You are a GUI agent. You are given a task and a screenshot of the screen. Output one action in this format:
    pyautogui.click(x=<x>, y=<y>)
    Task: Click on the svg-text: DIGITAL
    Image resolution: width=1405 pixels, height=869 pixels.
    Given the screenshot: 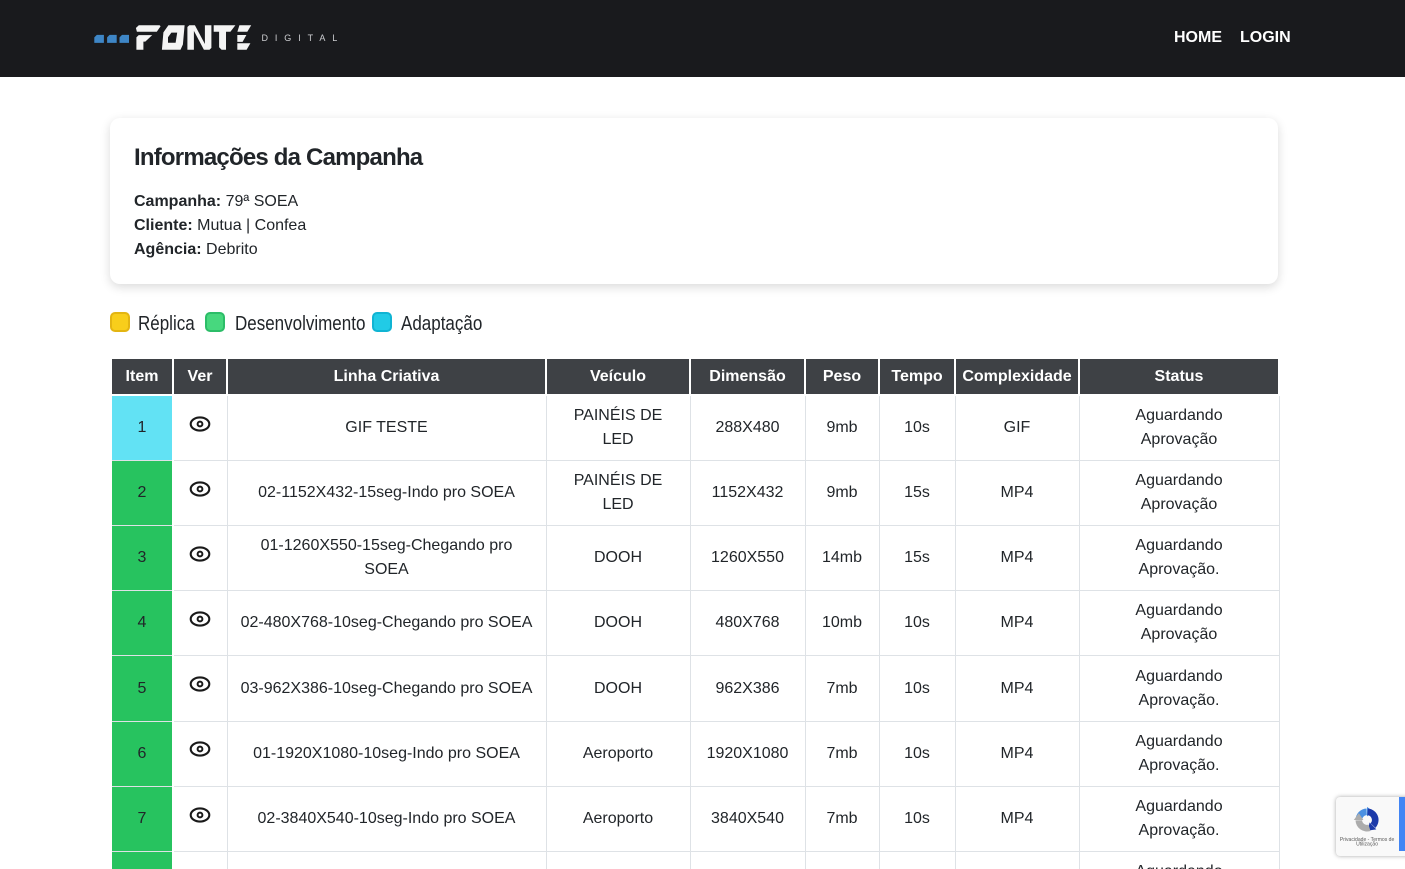 What is the action you would take?
    pyautogui.click(x=303, y=38)
    